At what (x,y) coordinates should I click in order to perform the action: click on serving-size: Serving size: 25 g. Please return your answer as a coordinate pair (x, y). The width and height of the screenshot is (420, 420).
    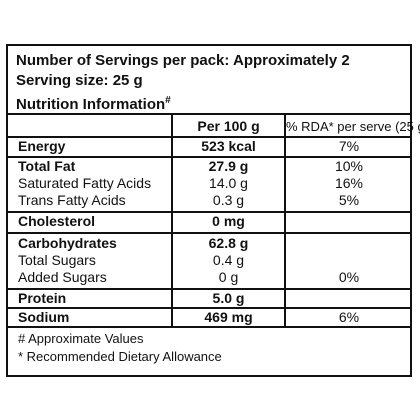
    Looking at the image, I should click on (79, 80).